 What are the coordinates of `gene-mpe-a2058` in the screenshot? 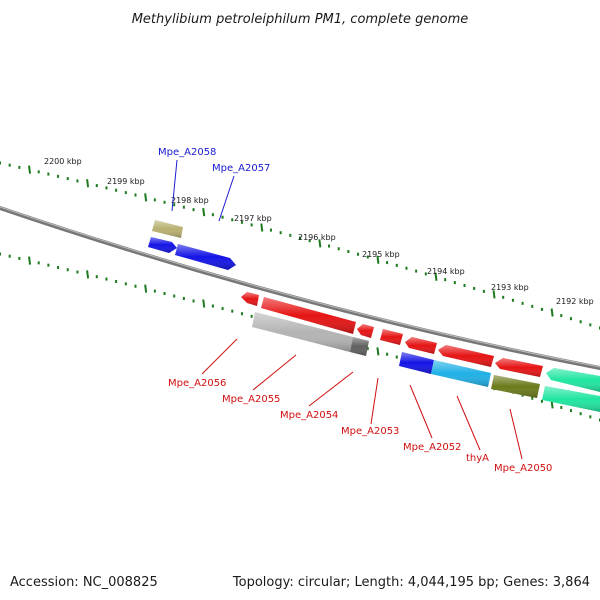 It's located at (167, 229).